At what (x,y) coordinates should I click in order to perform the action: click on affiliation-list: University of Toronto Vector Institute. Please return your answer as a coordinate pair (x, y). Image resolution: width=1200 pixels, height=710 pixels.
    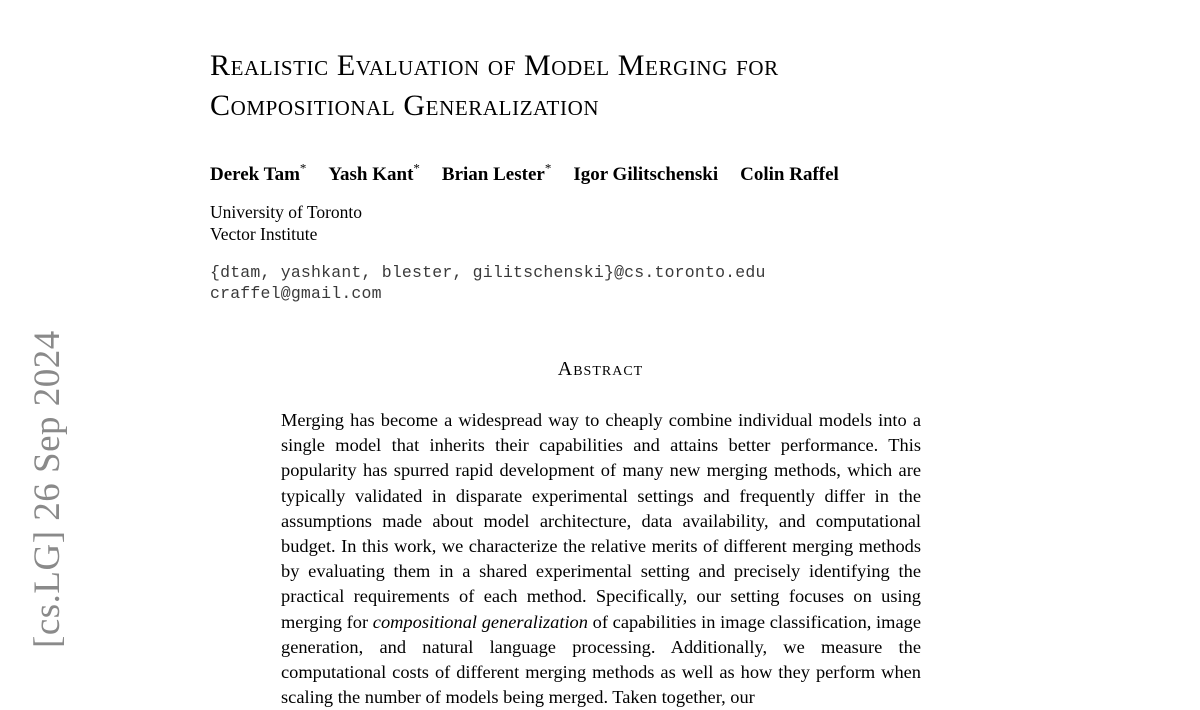
    Looking at the image, I should click on (605, 216).